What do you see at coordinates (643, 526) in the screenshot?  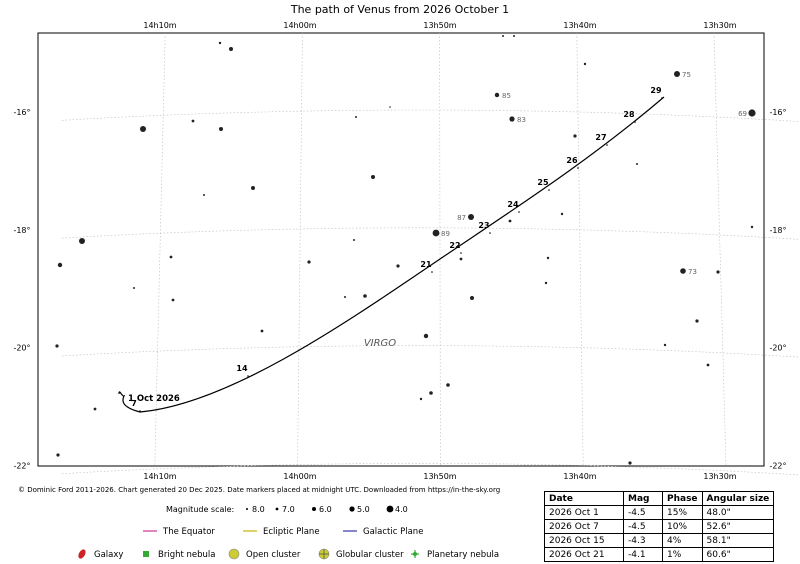 I see `table-cell: -4.5` at bounding box center [643, 526].